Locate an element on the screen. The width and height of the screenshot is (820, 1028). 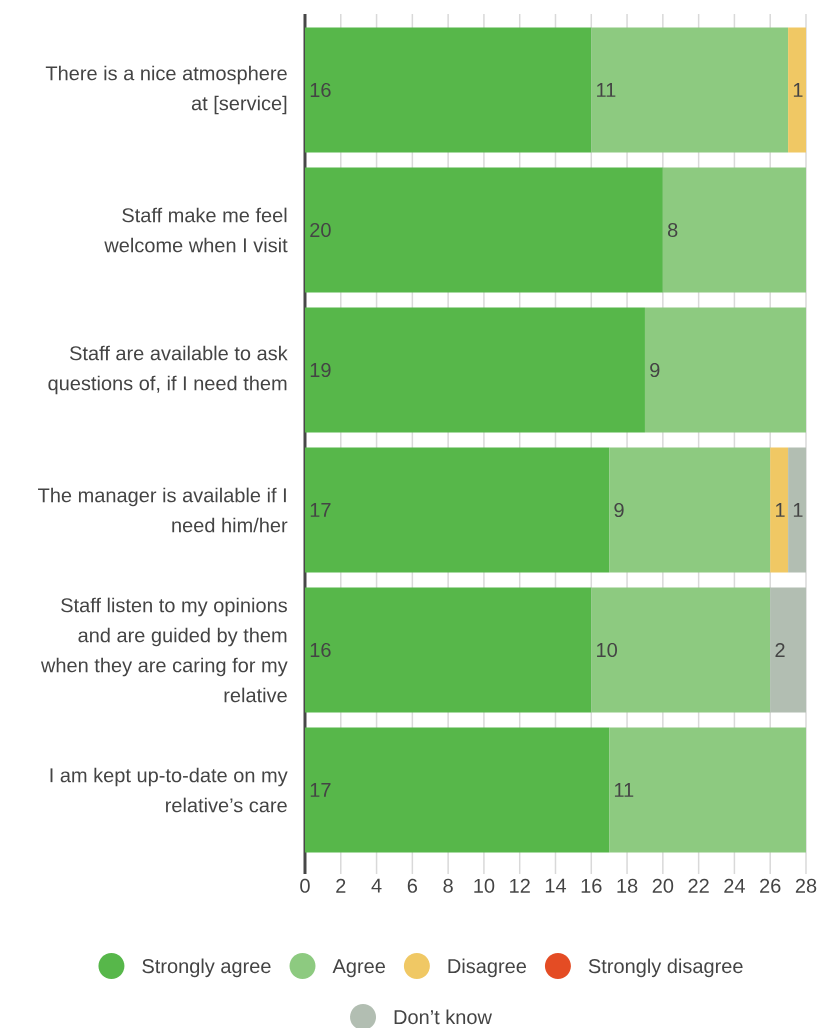
y-tick-label: The manager is available if I need him/her is located at coordinates (163, 510).